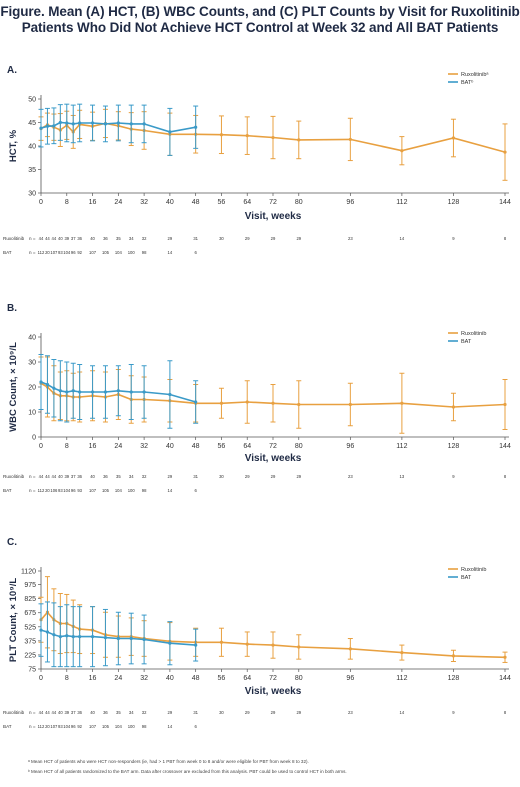  Describe the element at coordinates (60, 726) in the screenshot. I see `at-risk-count: 93` at that location.